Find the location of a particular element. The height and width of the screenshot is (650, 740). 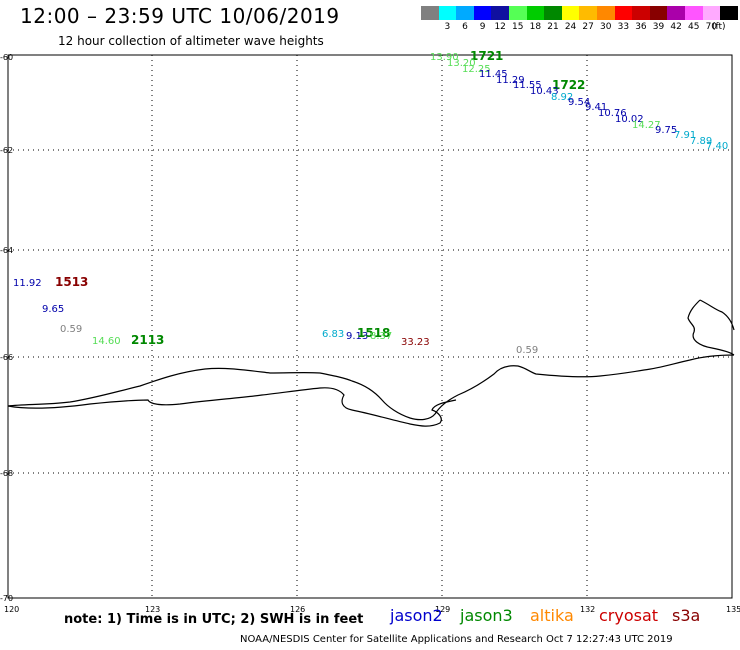

obs-label: 11.92 is located at coordinates (27, 283).